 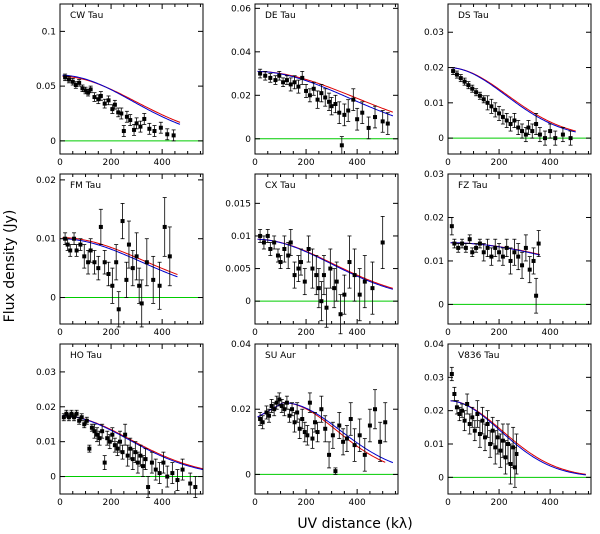 I want to click on panel-name: DS Tau, so click(x=473, y=16).